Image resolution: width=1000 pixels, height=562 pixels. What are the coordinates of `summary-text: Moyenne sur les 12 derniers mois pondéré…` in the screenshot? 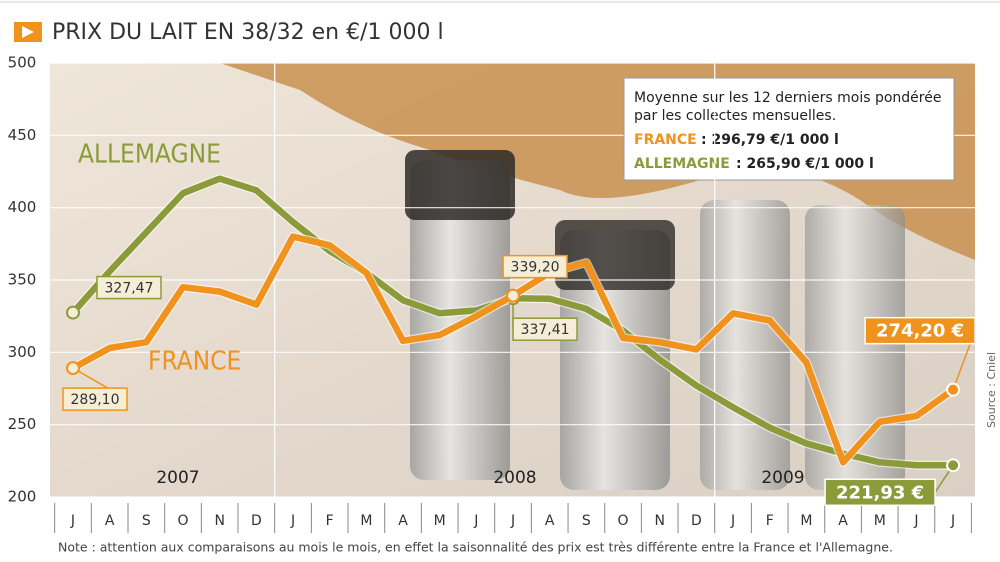 It's located at (787, 98).